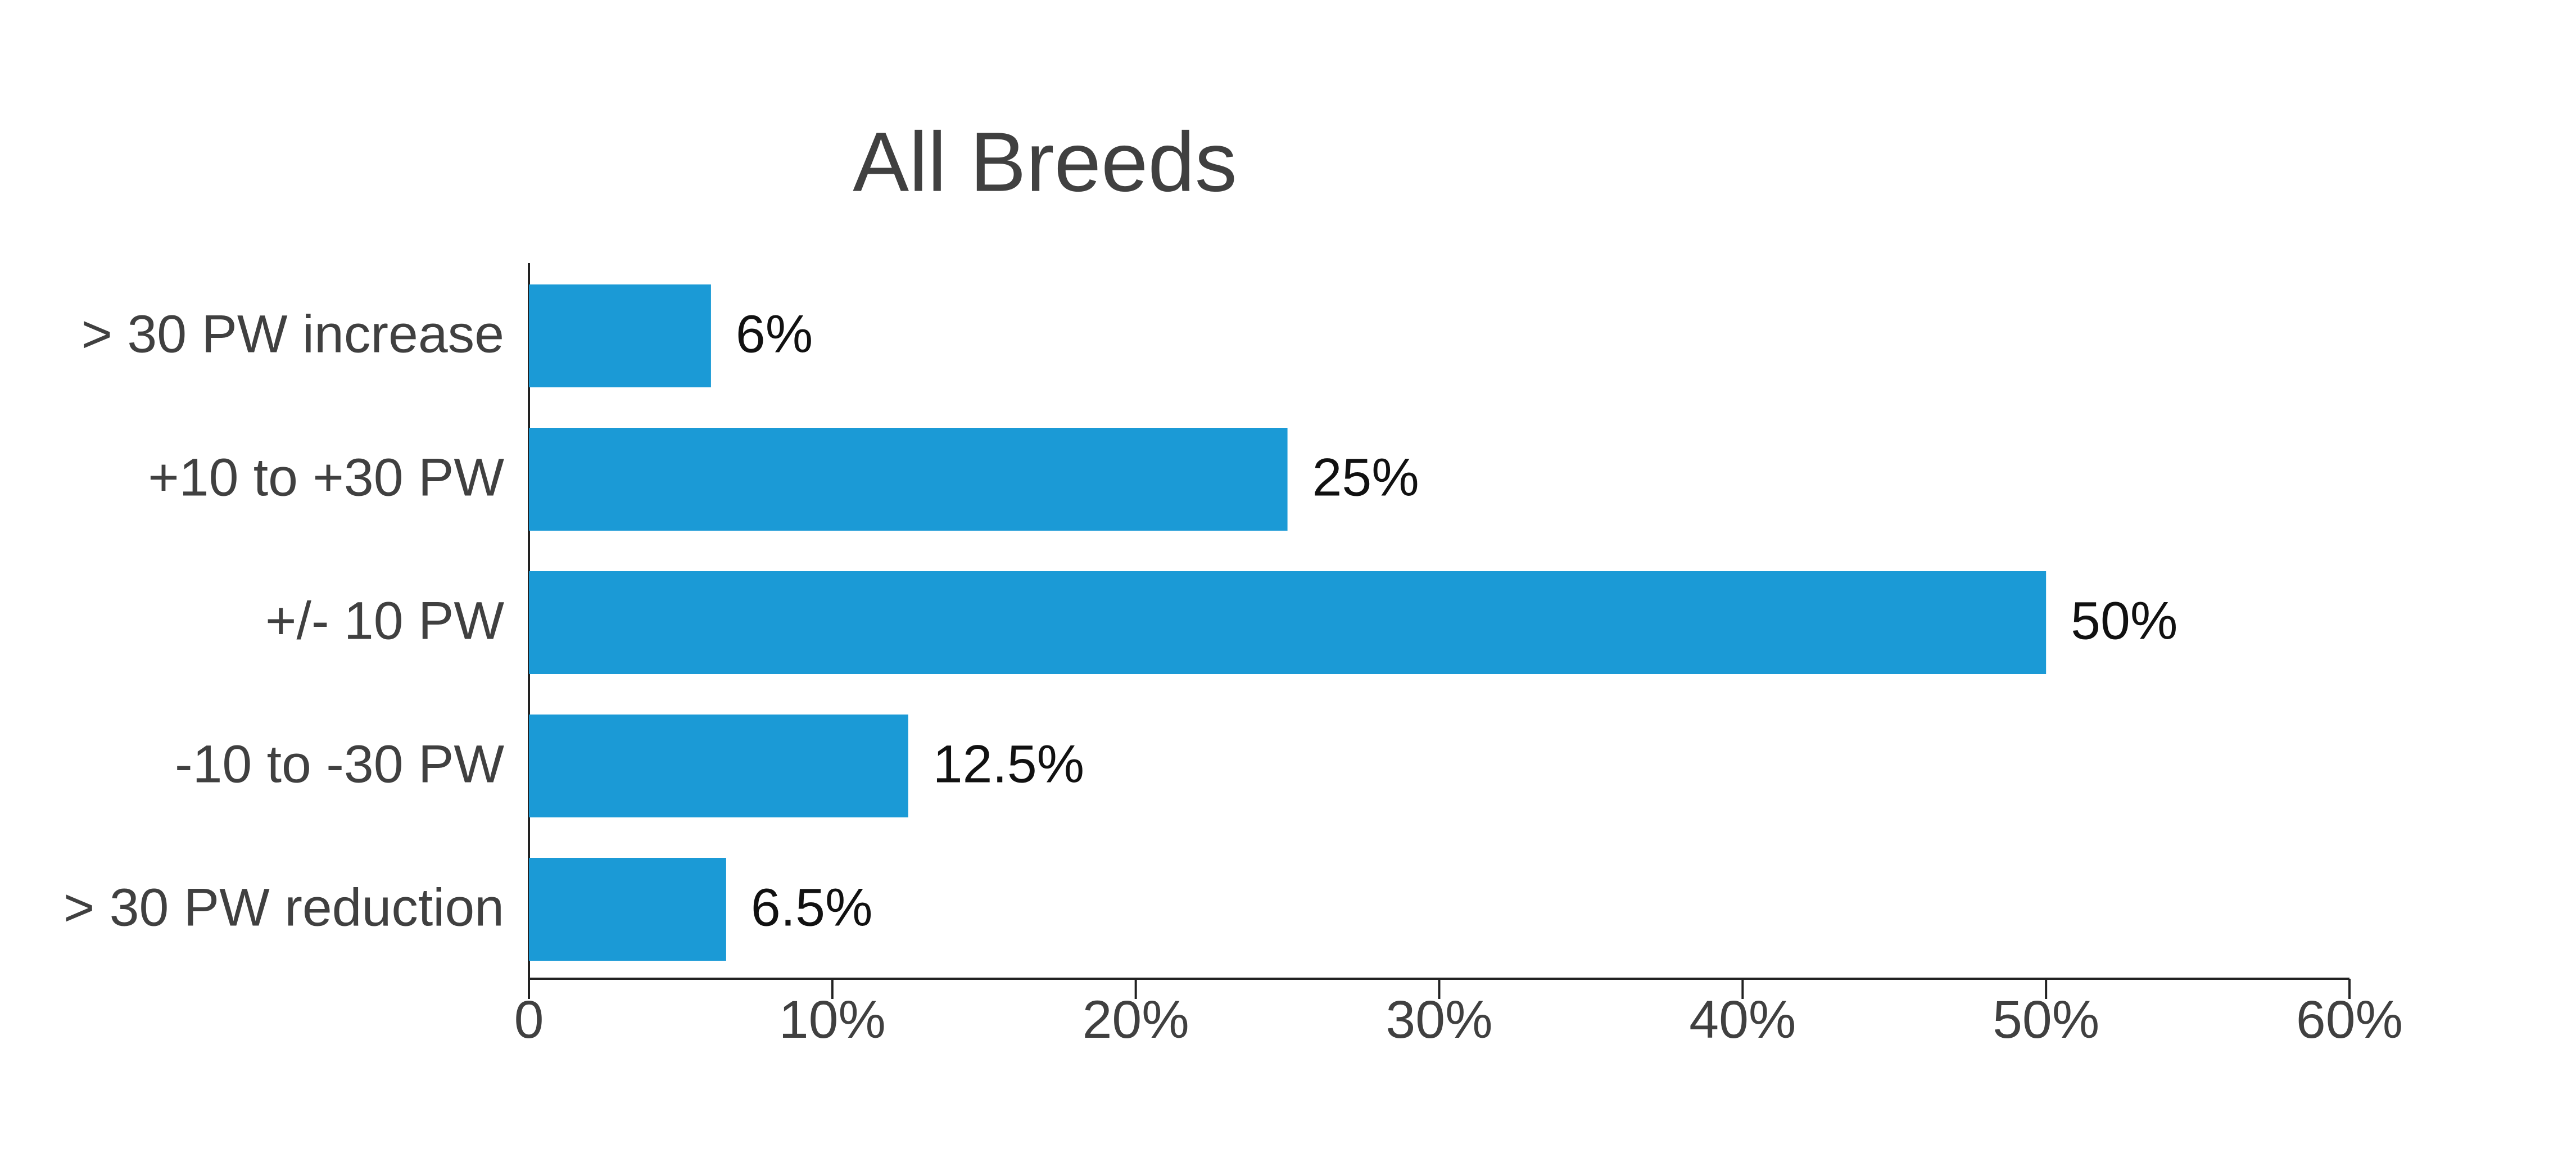 The height and width of the screenshot is (1162, 2576). What do you see at coordinates (2349, 1020) in the screenshot?
I see `x-tick-label: 60%` at bounding box center [2349, 1020].